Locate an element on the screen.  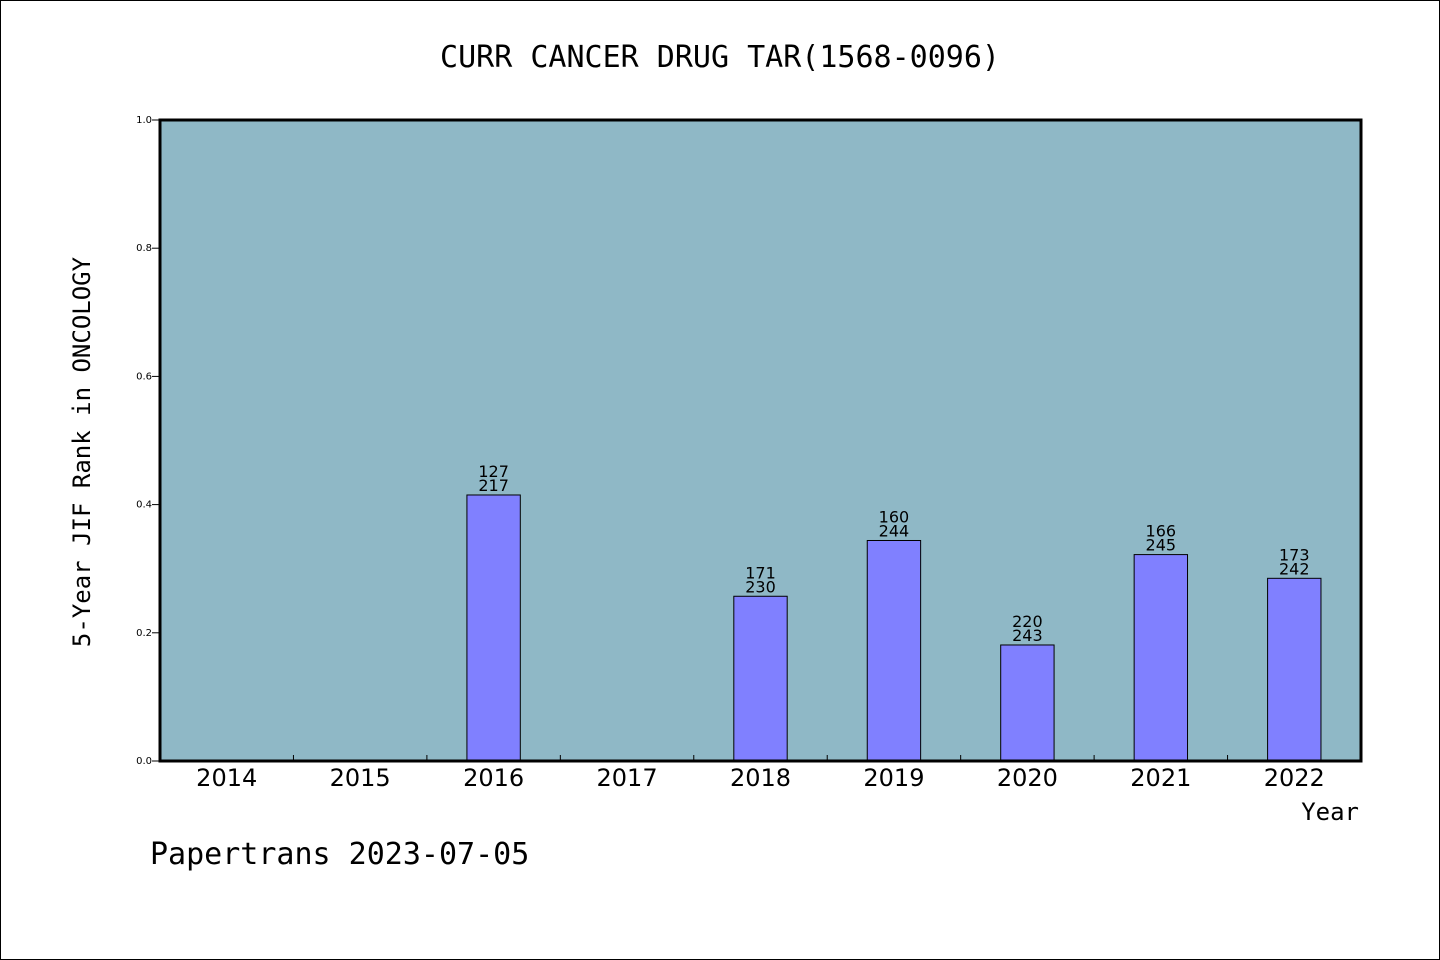
x-tick-label: 2014 is located at coordinates (226, 778).